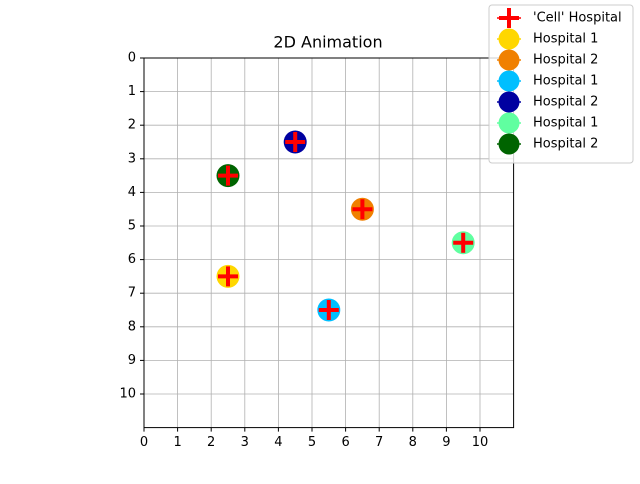 This screenshot has height=484, width=640. Describe the element at coordinates (312, 442) in the screenshot. I see `x-tick-label: 5` at that location.